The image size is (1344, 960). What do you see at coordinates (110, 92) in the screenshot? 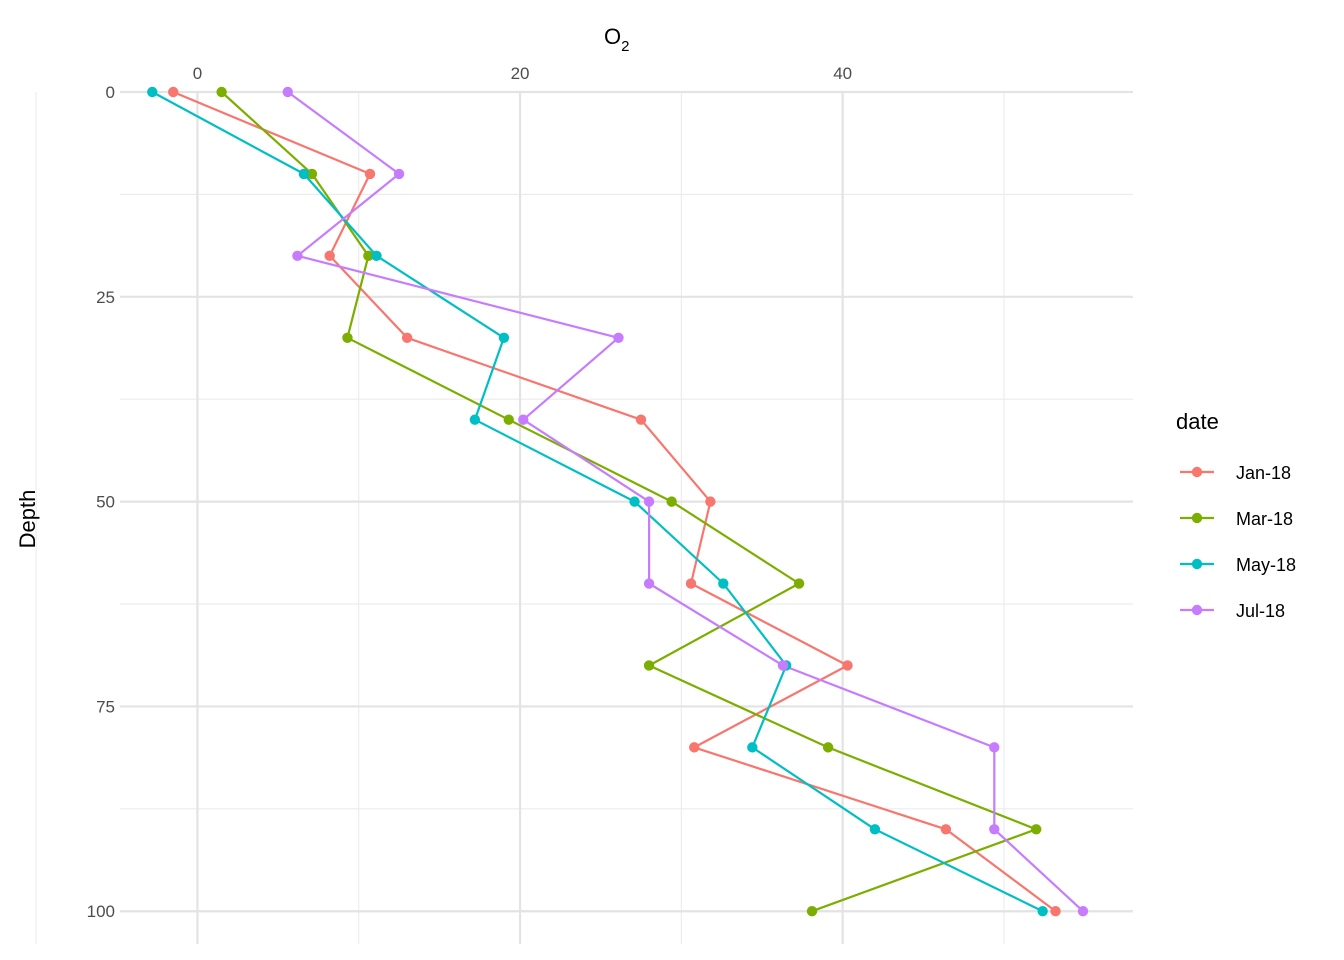
I see `y-tick-label: 0` at bounding box center [110, 92].